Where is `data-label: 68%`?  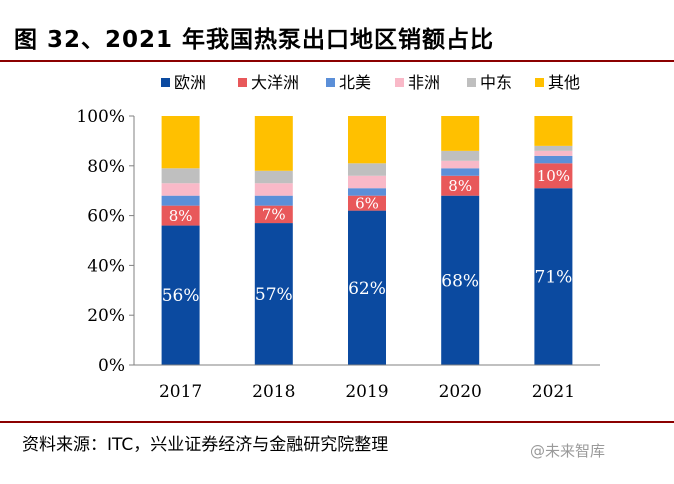 data-label: 68% is located at coordinates (460, 281).